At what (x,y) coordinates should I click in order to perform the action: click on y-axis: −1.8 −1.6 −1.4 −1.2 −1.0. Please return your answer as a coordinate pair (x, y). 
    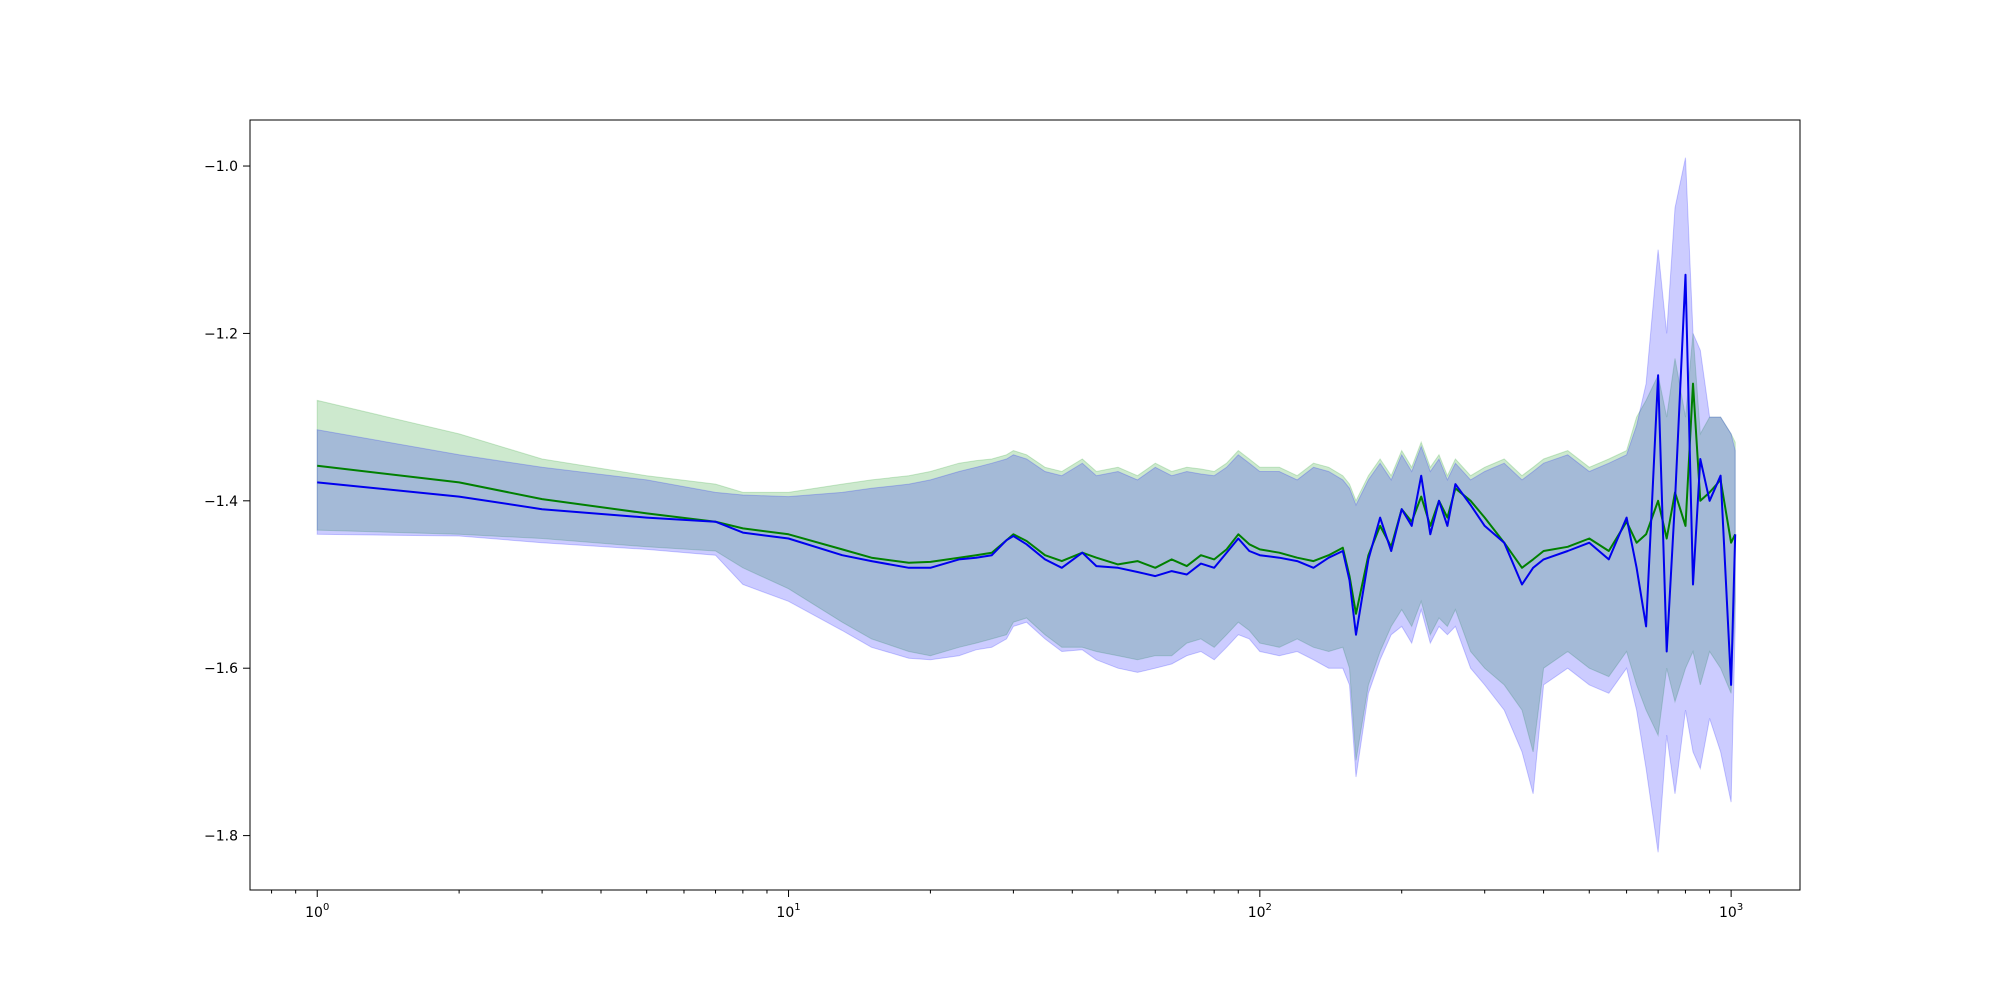
    Looking at the image, I should click on (227, 502).